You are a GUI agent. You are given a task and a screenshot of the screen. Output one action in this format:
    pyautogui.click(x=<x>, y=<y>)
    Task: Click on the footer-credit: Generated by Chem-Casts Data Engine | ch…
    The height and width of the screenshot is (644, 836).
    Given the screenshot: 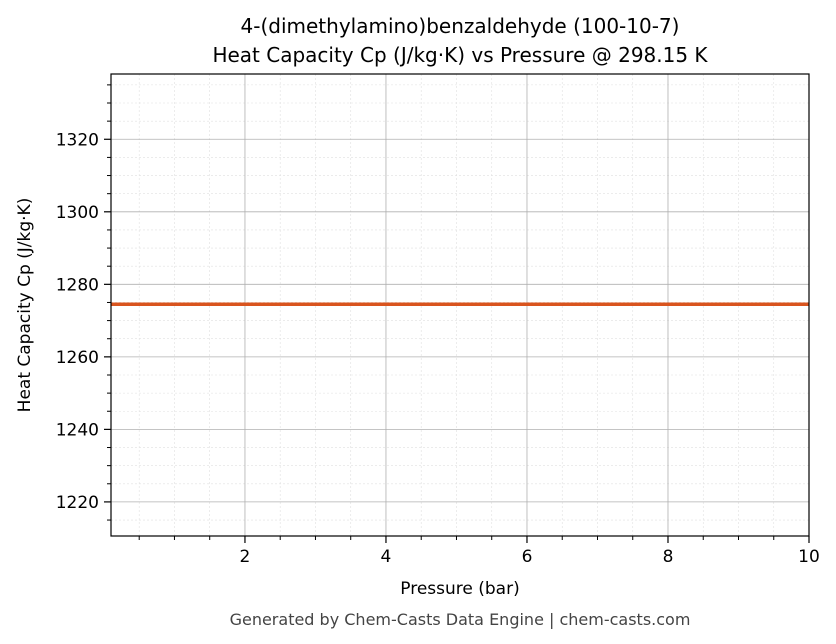 What is the action you would take?
    pyautogui.click(x=460, y=619)
    